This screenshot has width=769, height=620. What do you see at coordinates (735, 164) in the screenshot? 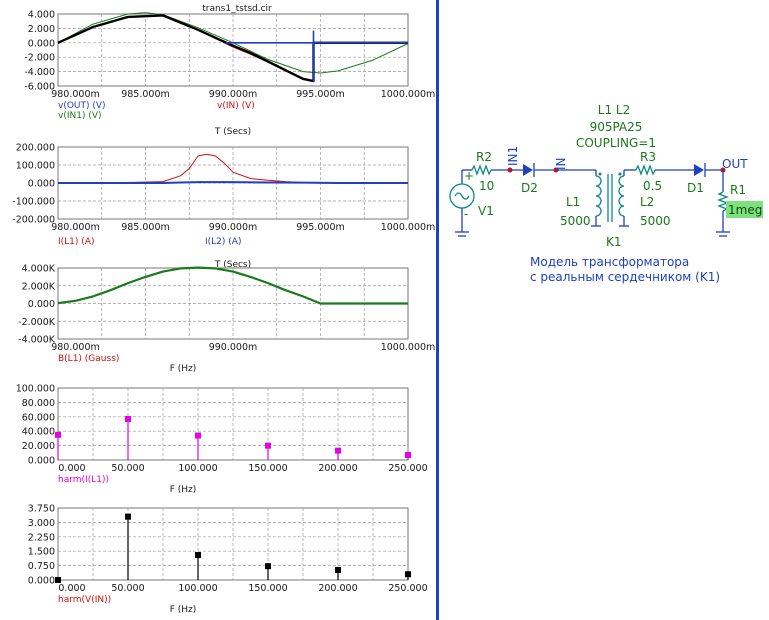
I see `node-out-label: OUT` at bounding box center [735, 164].